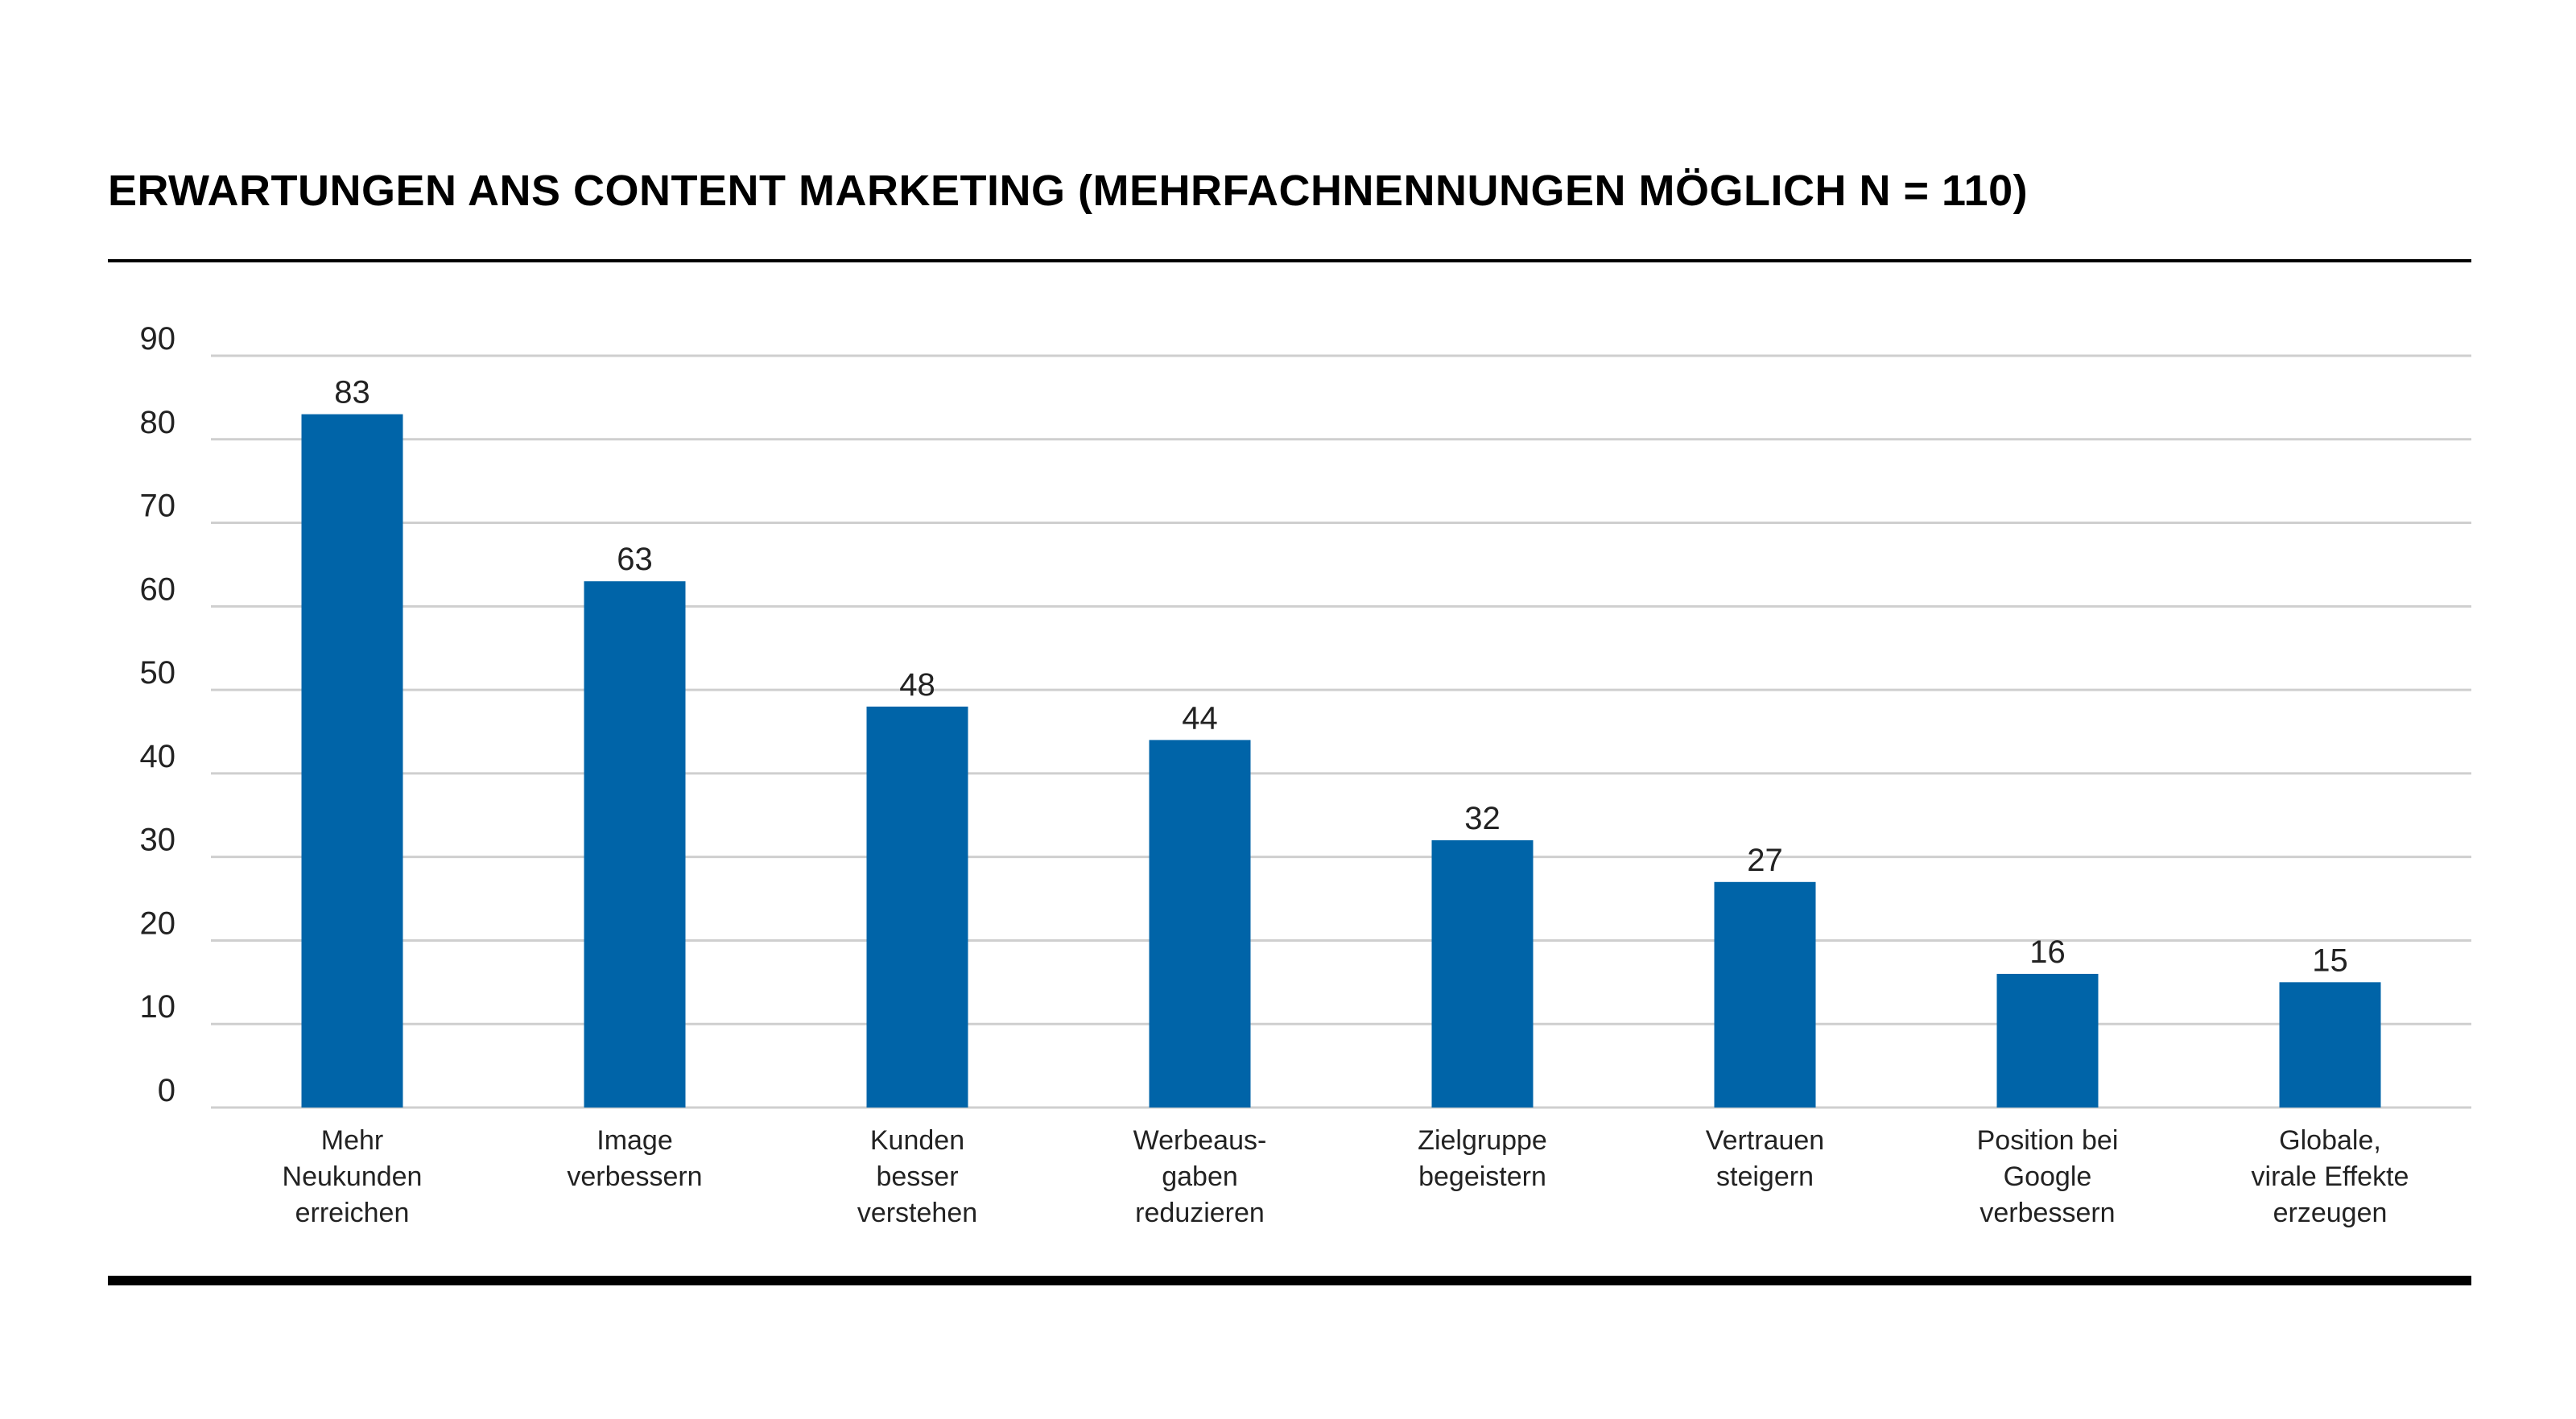  I want to click on bottom-divider, so click(1289, 1281).